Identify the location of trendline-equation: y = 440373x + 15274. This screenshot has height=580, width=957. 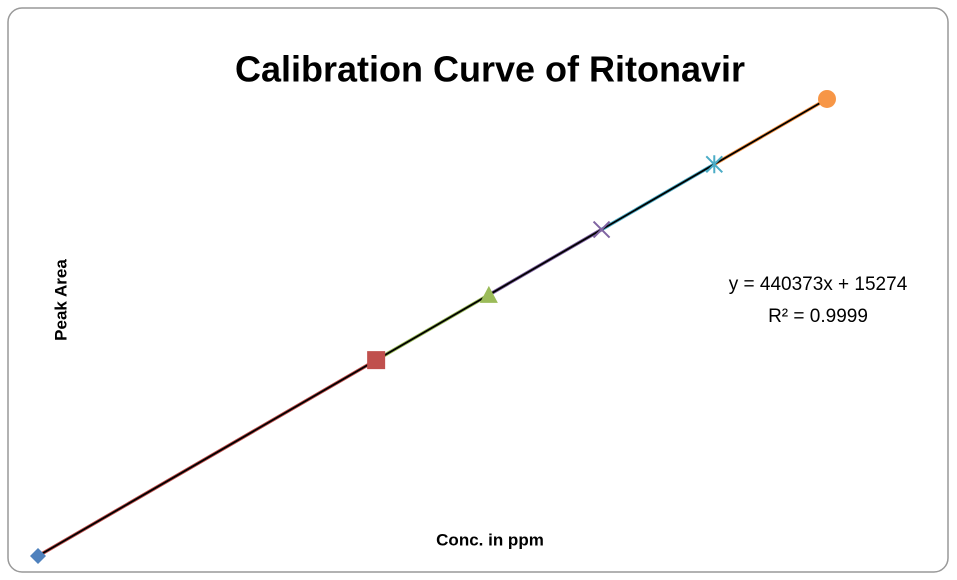
(818, 284).